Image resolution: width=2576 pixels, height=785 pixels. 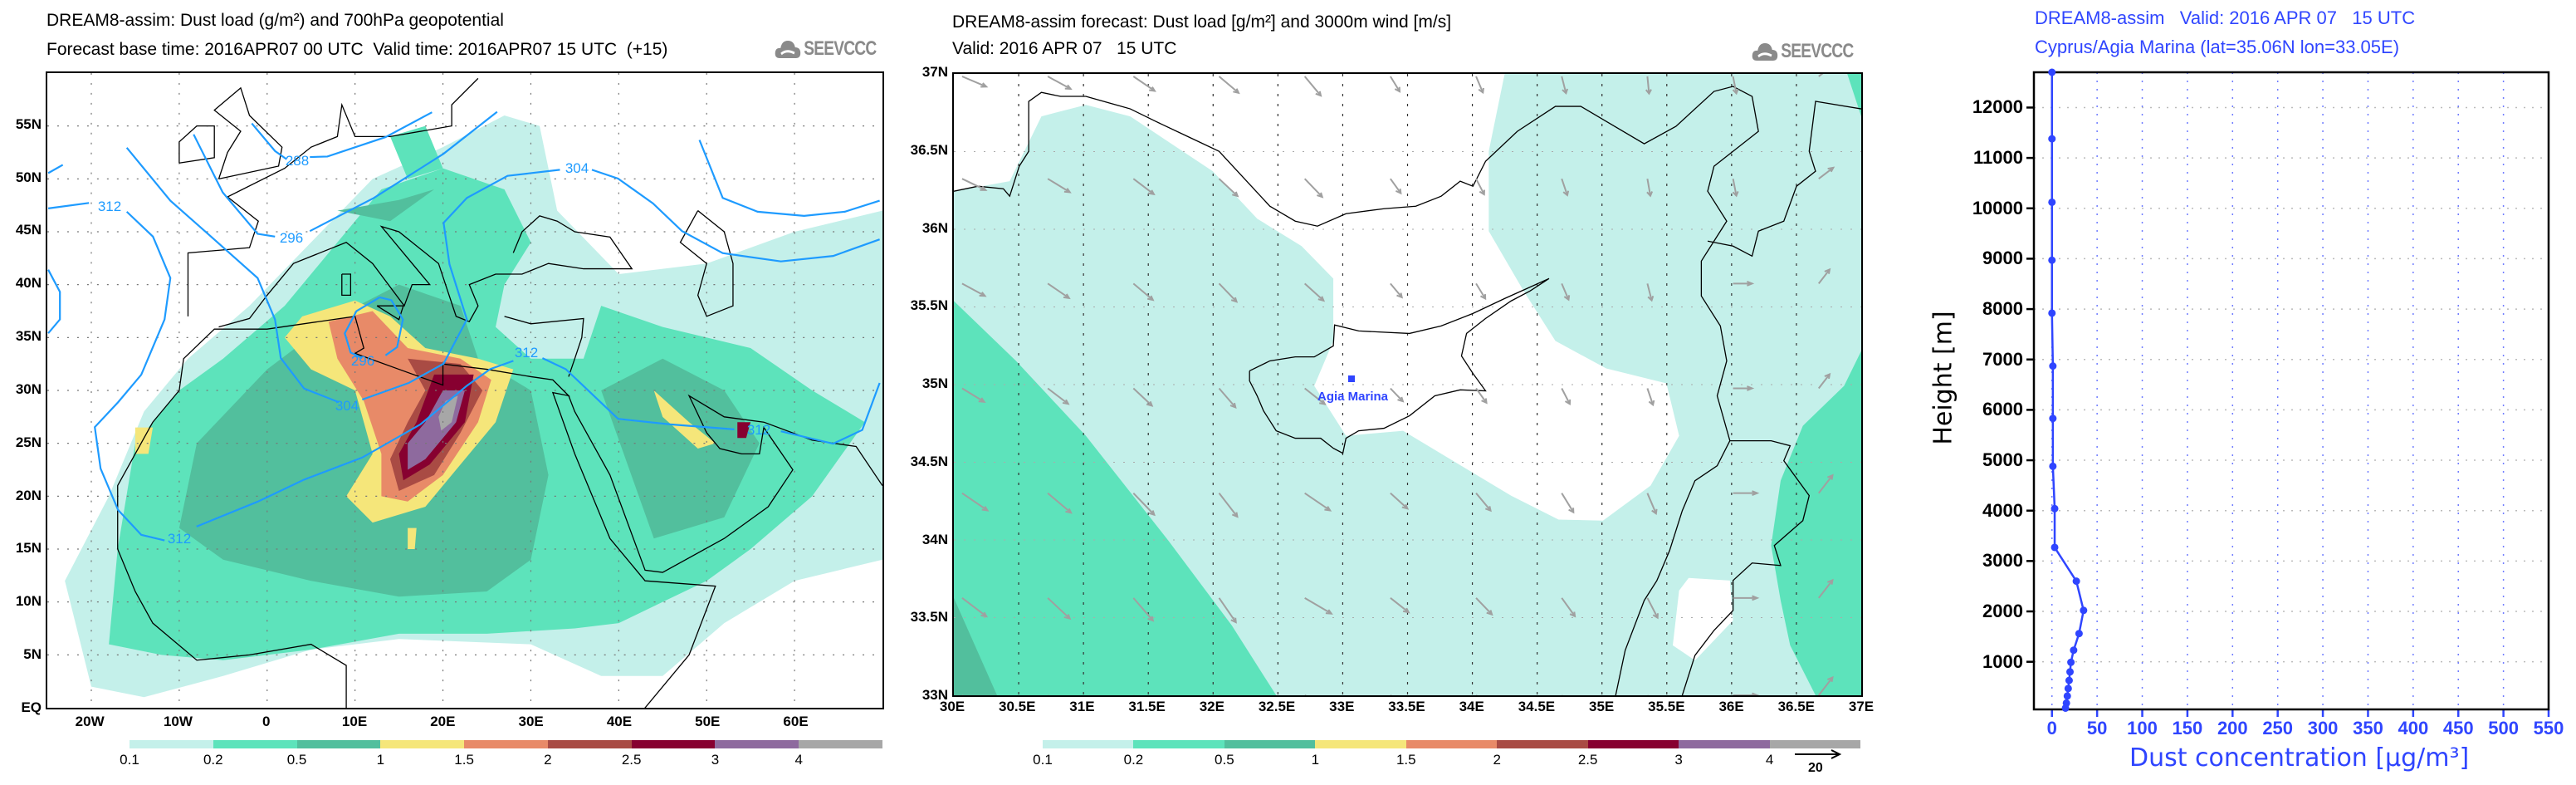 I want to click on longitude-label: 36E, so click(x=1731, y=706).